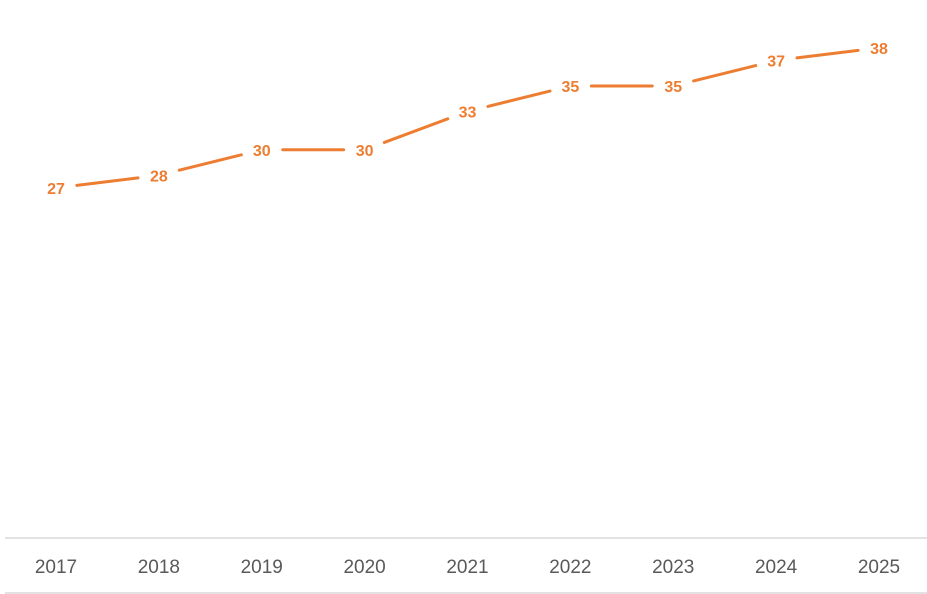 The height and width of the screenshot is (594, 927). What do you see at coordinates (519, 98) in the screenshot?
I see `series-line-segment-2021-2022` at bounding box center [519, 98].